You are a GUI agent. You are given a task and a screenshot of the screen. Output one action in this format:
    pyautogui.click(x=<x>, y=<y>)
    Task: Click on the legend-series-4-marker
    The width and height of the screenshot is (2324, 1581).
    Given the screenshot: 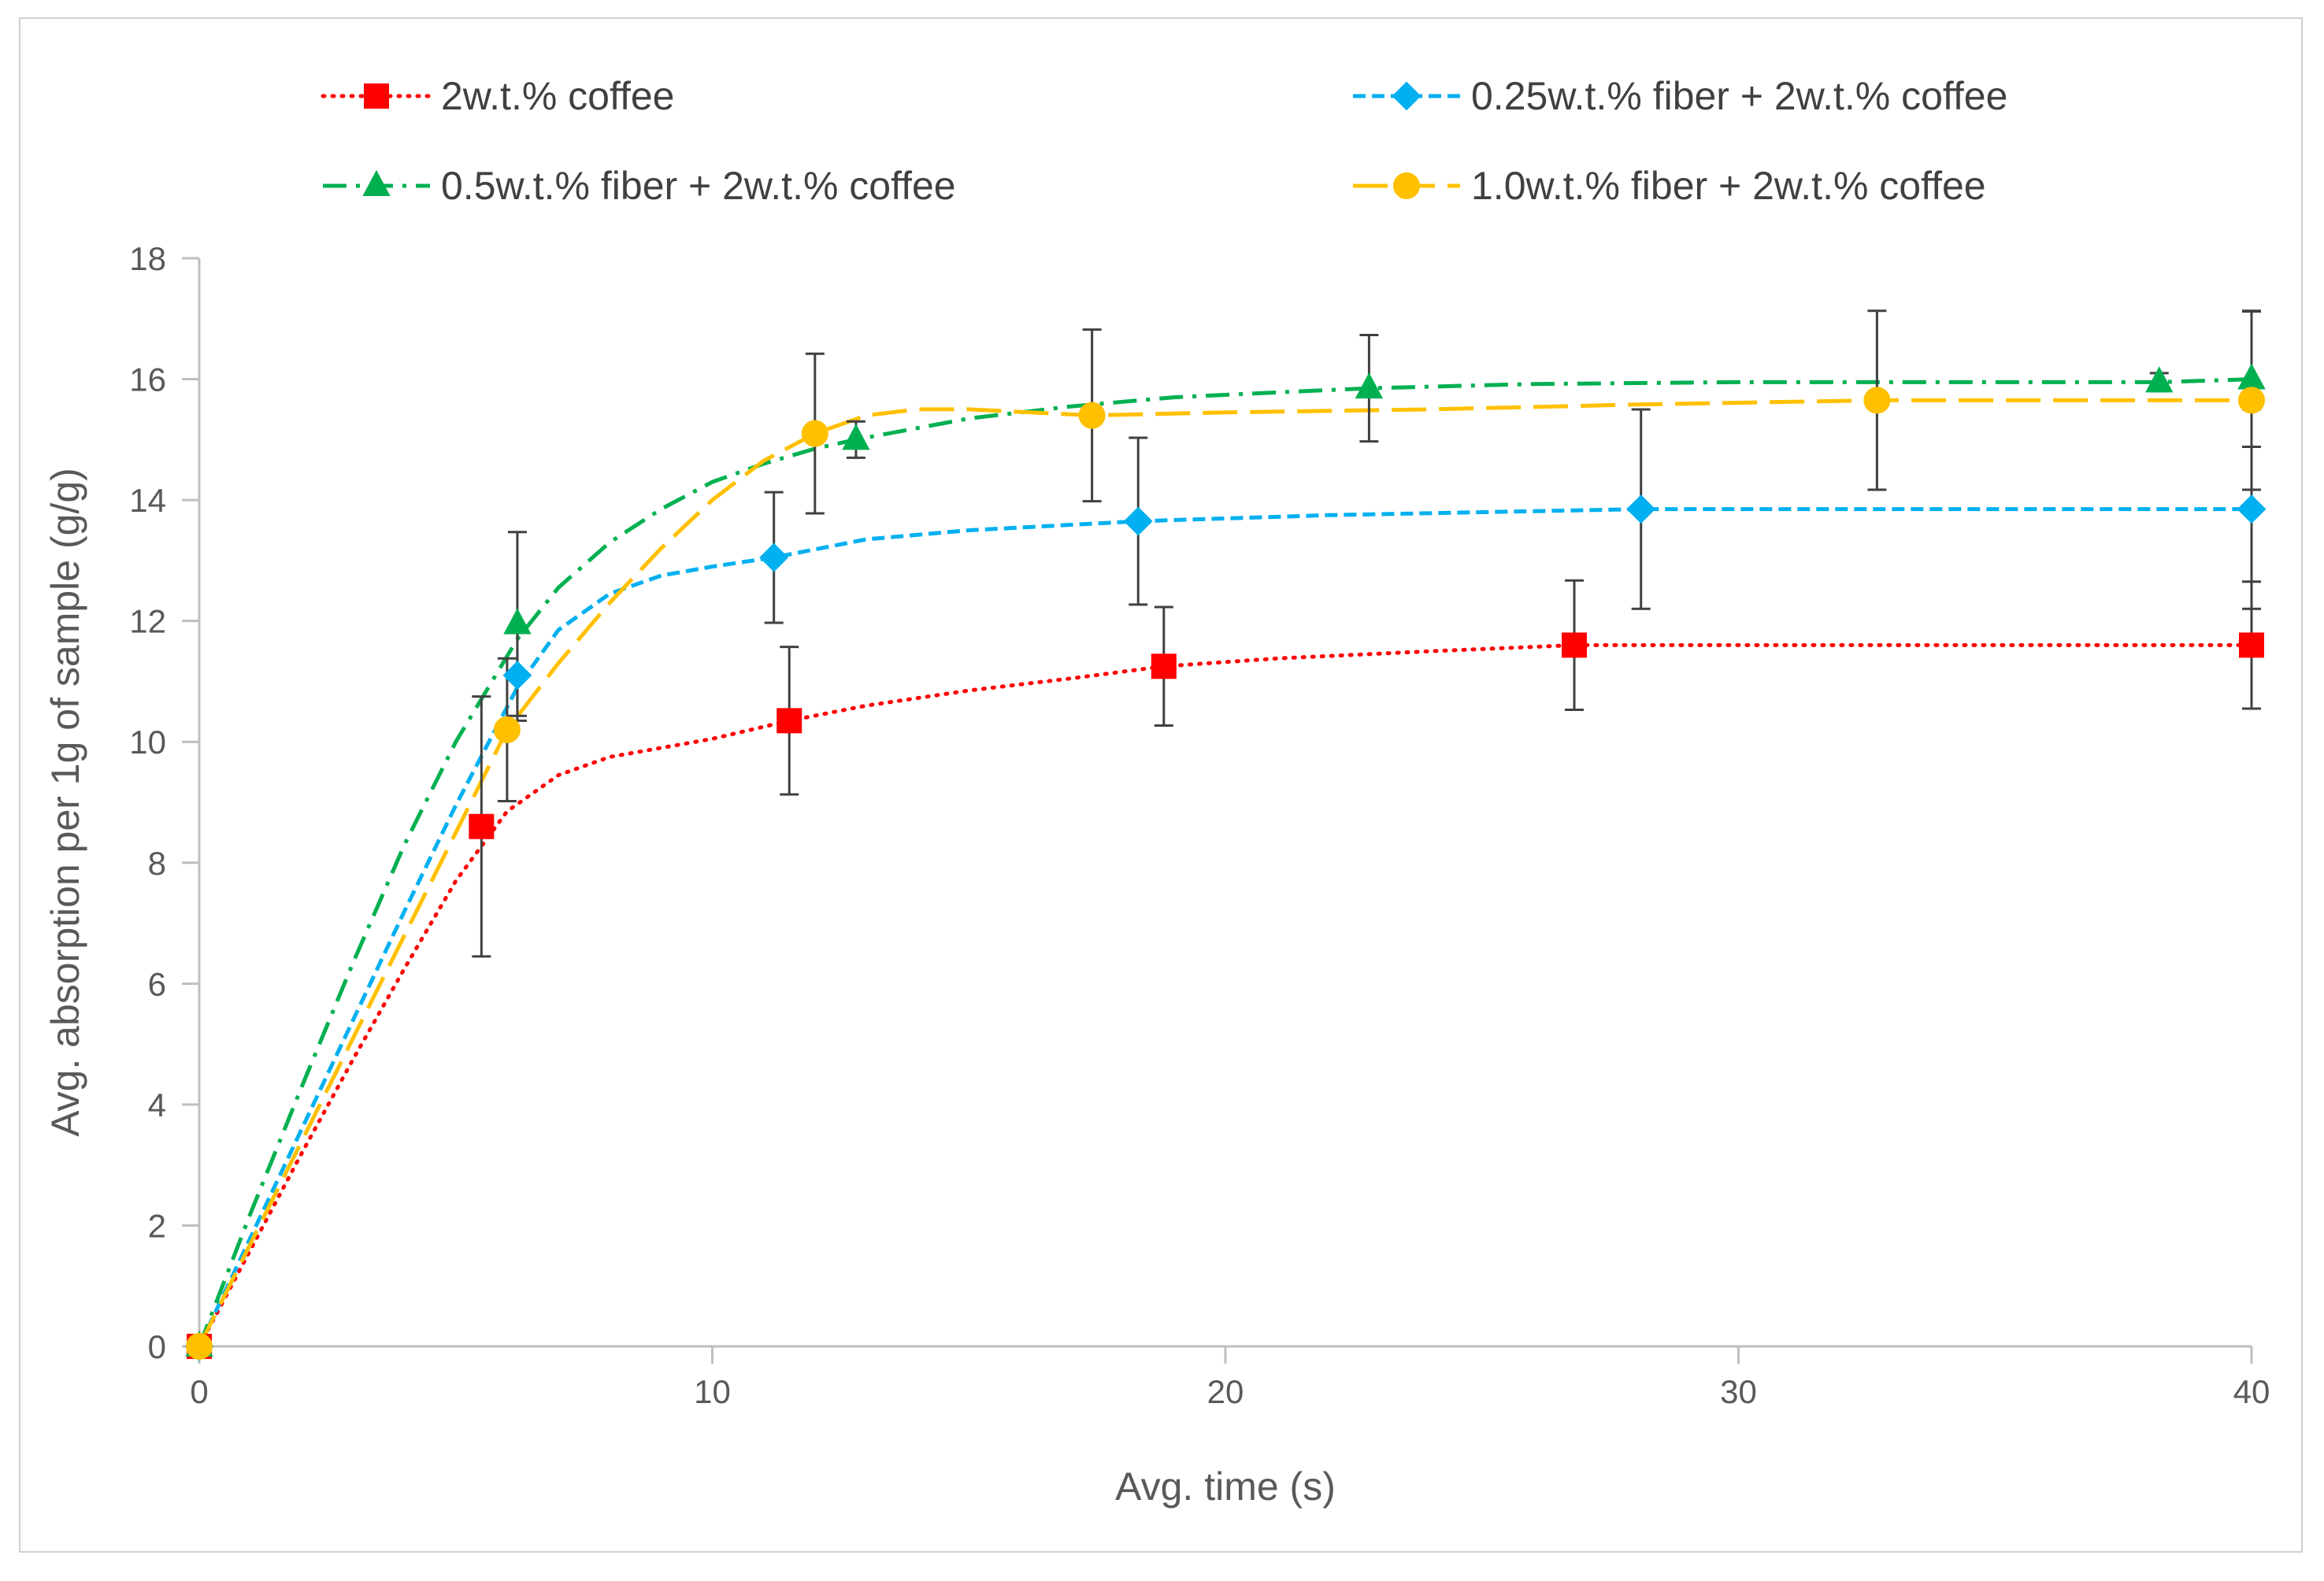 What is the action you would take?
    pyautogui.click(x=1406, y=185)
    